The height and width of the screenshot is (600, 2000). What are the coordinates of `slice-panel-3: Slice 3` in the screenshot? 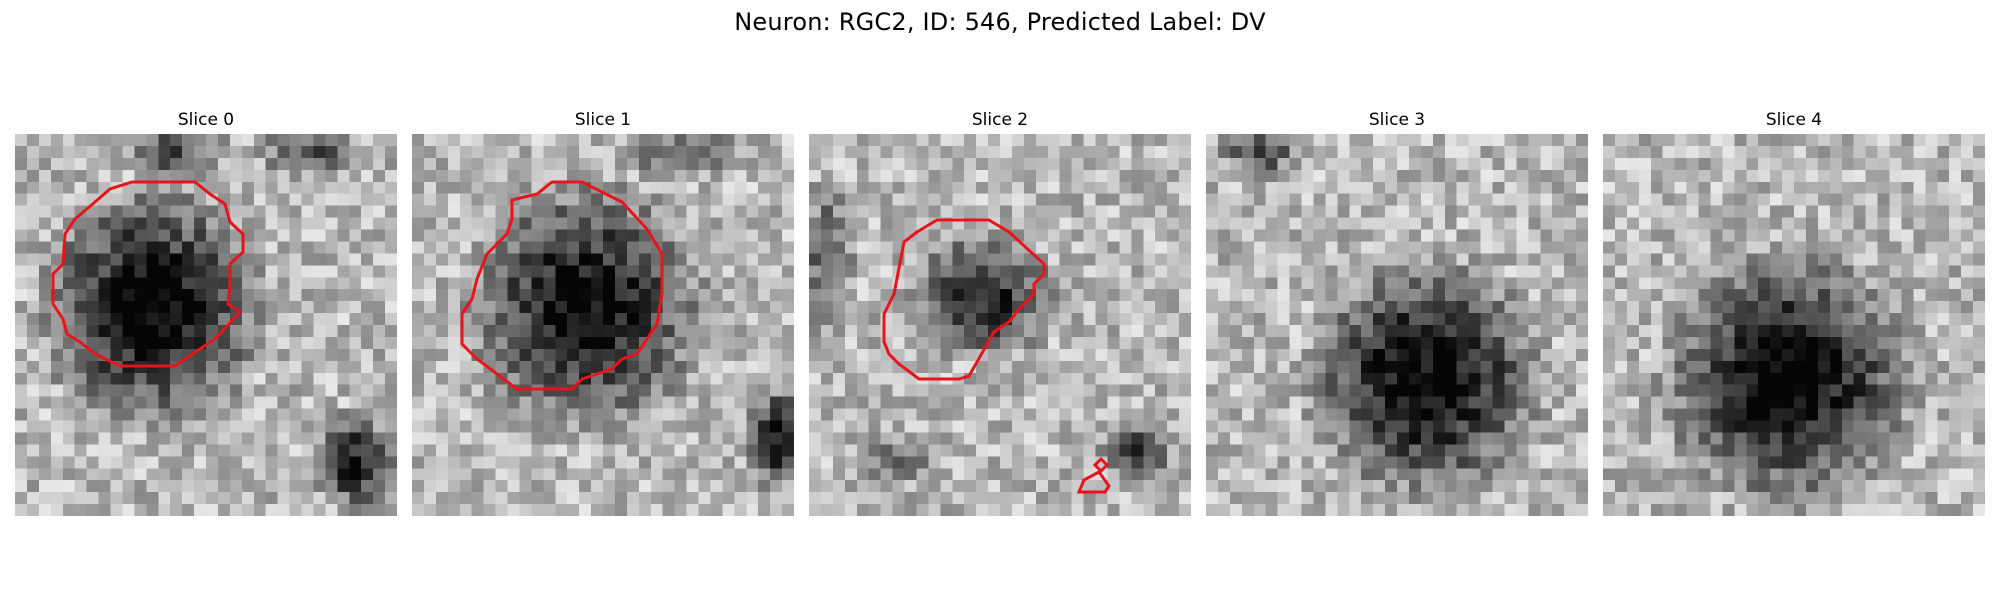 It's located at (1397, 312).